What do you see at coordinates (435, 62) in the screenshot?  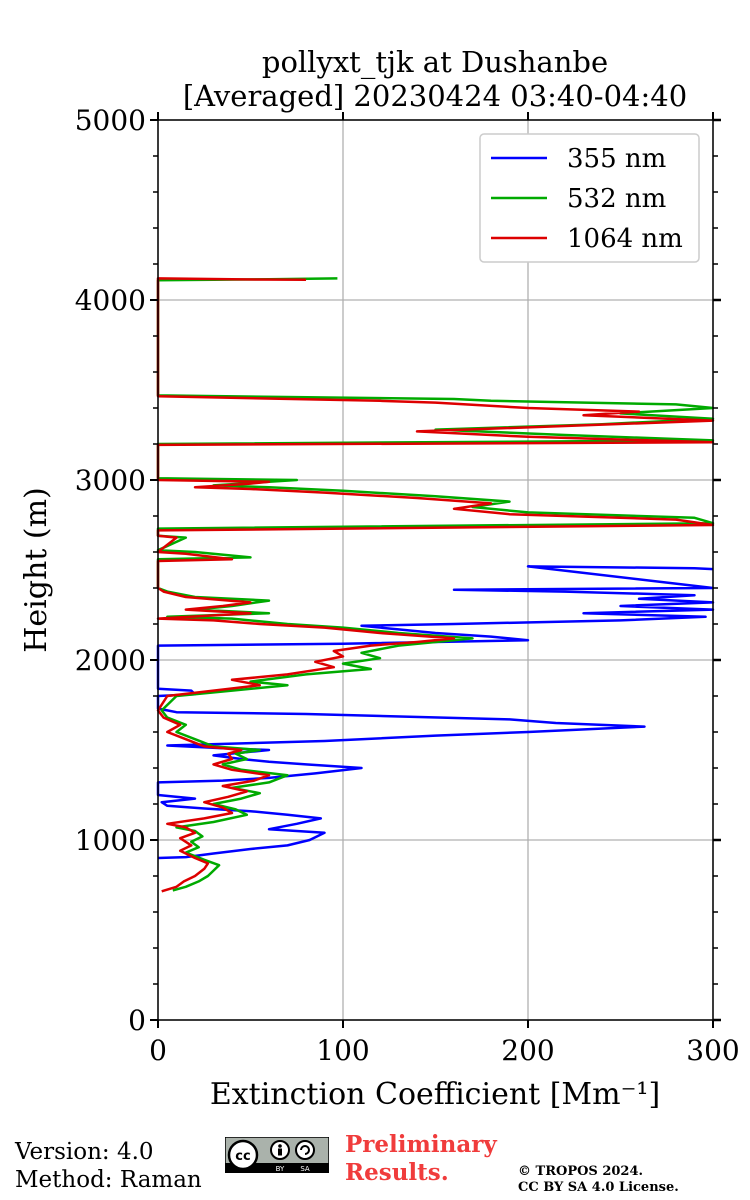 I see `chart-title-line-1: pollyxt_tjk at Dushanbe` at bounding box center [435, 62].